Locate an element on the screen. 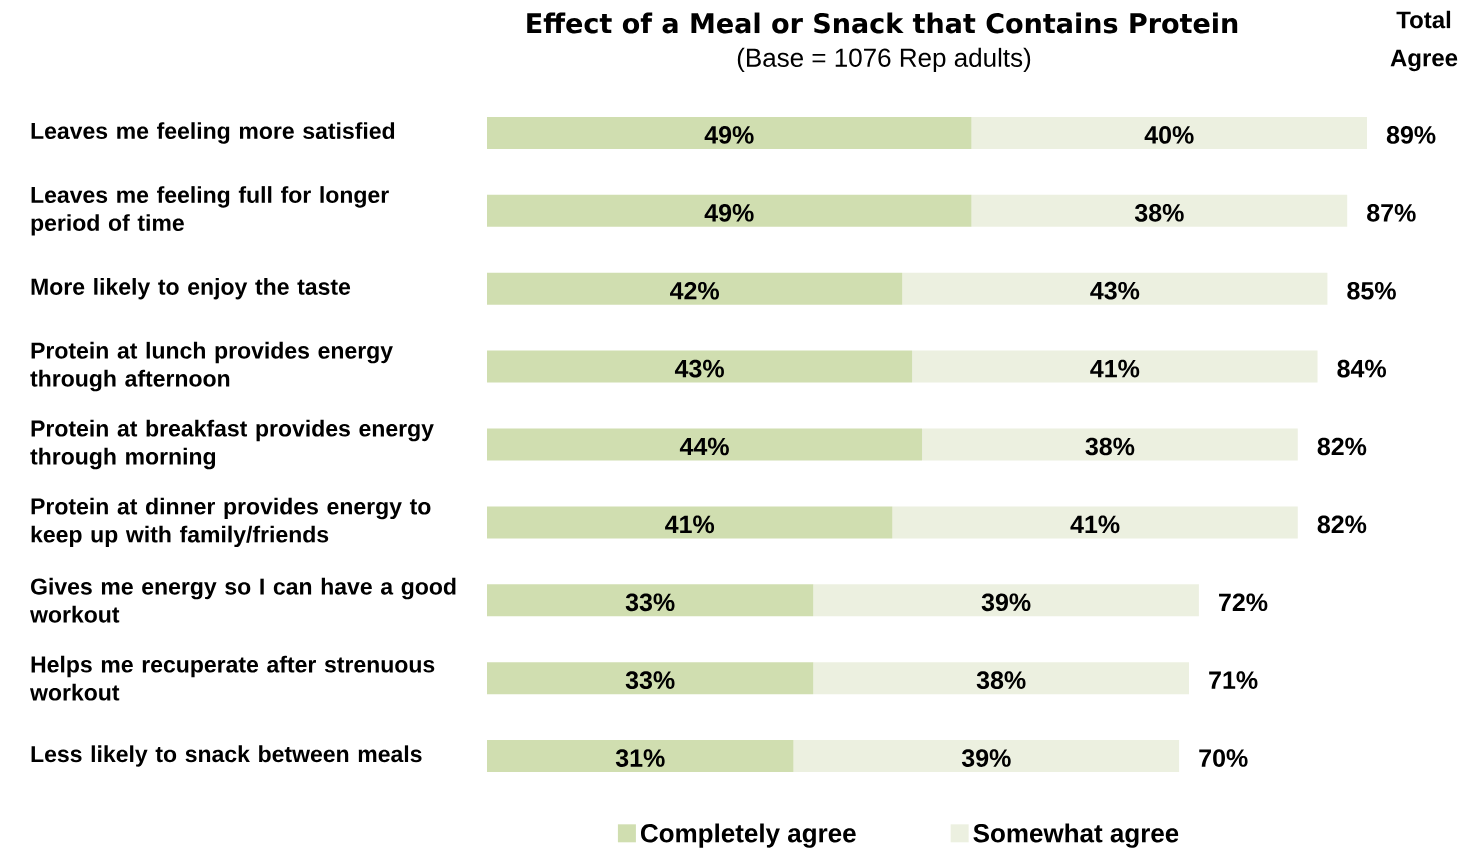  y-tick-label: Helps me recuperate after strenuous workout is located at coordinates (232, 678).